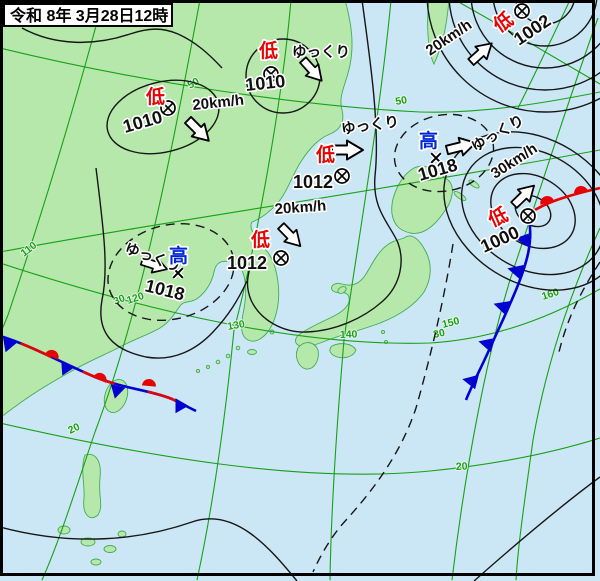  What do you see at coordinates (462, 466) in the screenshot?
I see `grid-label: 20` at bounding box center [462, 466].